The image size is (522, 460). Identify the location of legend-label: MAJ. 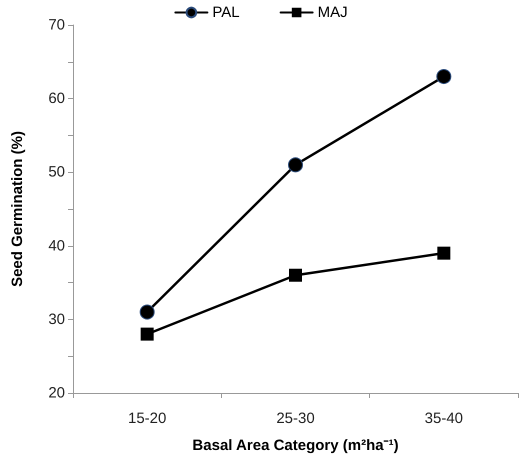
(333, 12).